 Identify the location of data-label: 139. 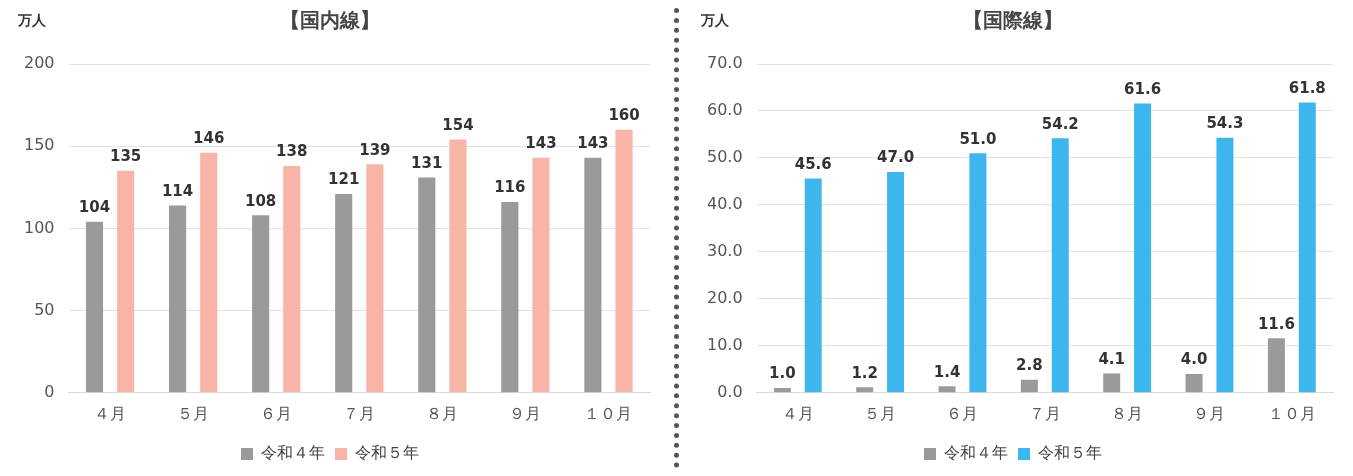
(375, 149).